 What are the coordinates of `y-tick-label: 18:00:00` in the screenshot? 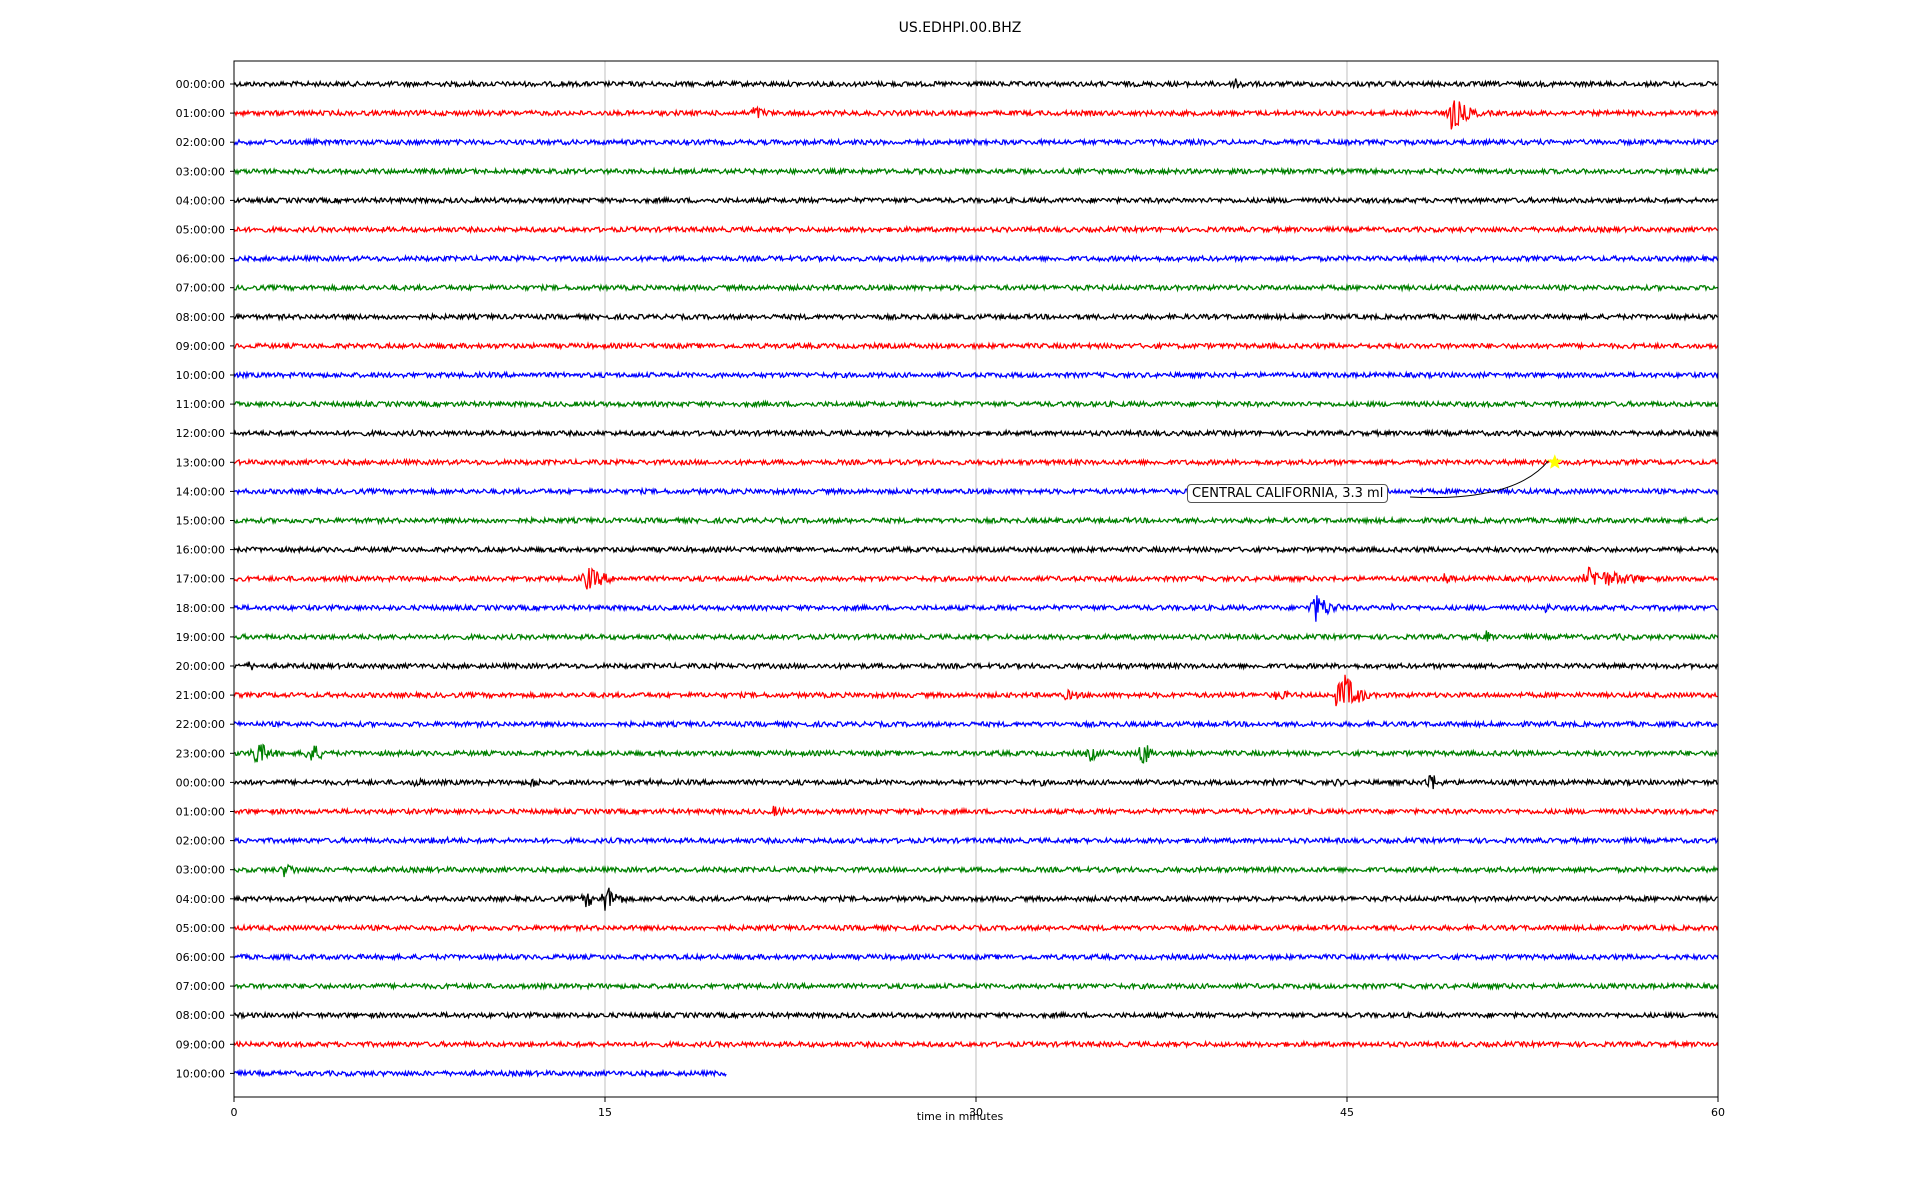 It's located at (200, 608).